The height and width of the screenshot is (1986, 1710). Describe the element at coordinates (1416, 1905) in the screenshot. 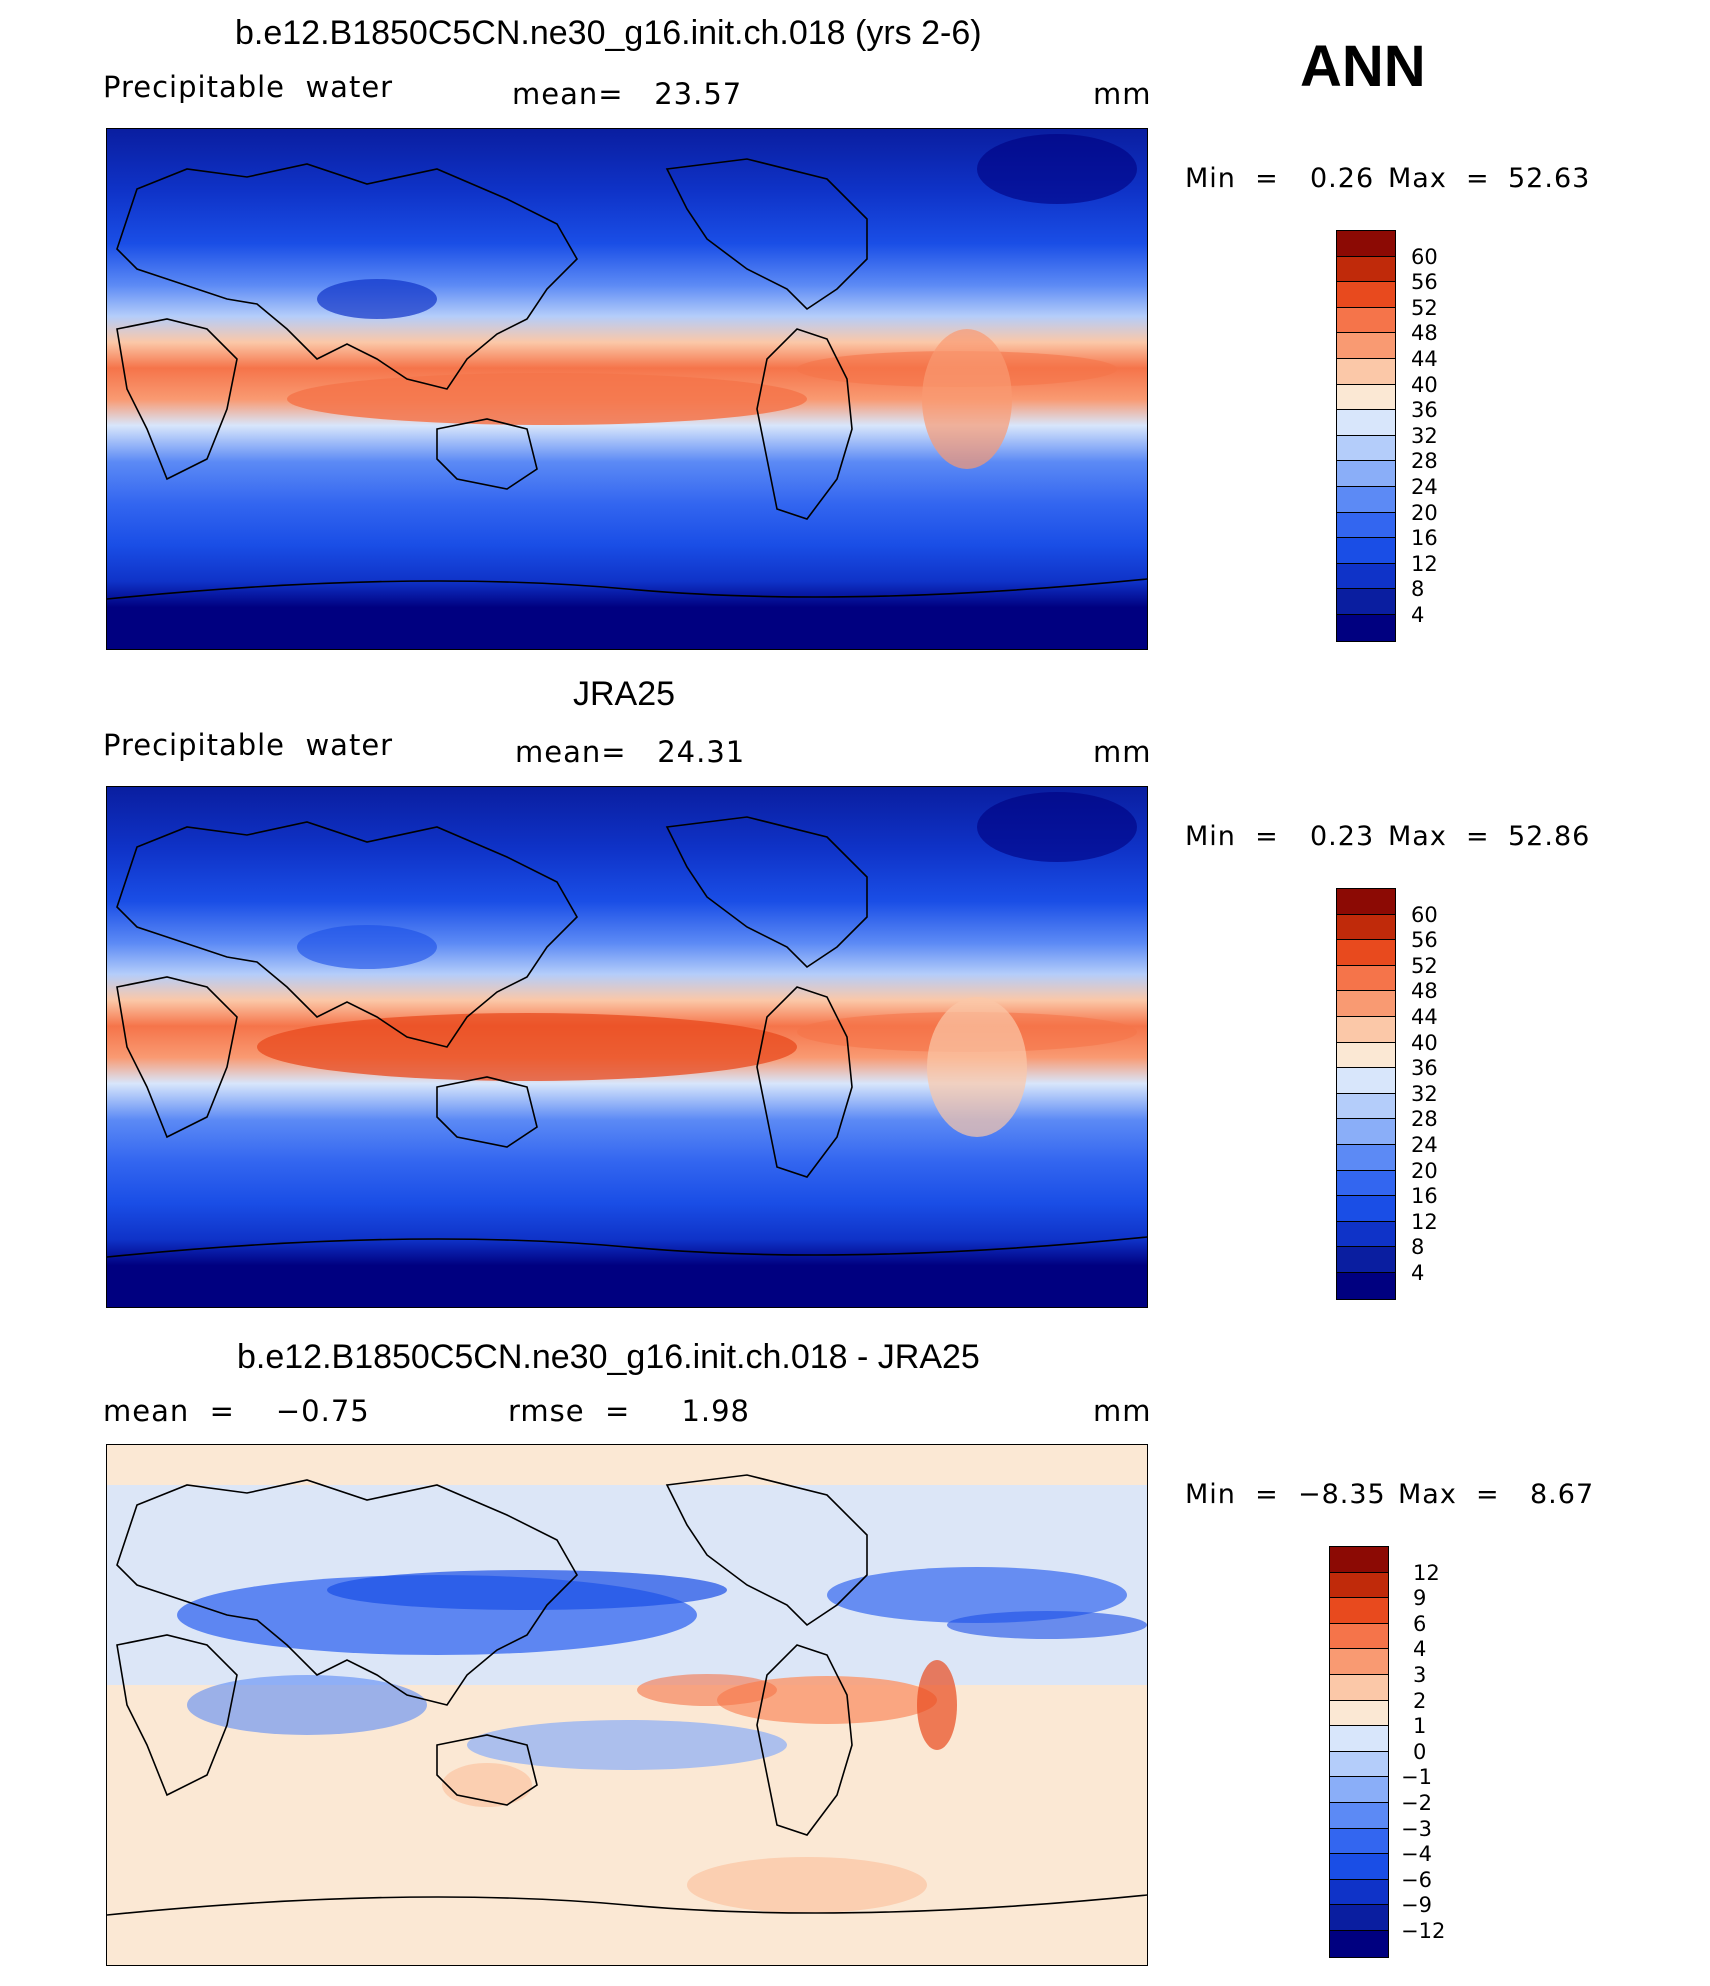

I see `colorbar-level-label: −9` at that location.